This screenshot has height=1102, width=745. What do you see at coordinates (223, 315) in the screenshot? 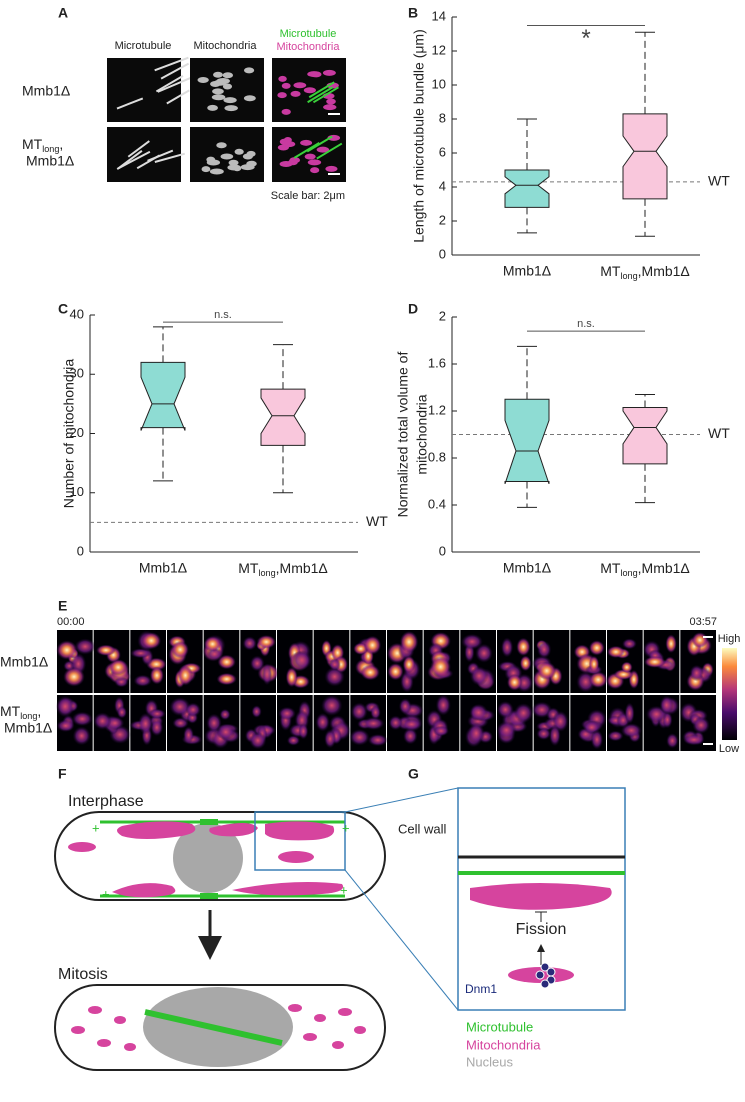
I see `significance-label: n.s.` at bounding box center [223, 315].